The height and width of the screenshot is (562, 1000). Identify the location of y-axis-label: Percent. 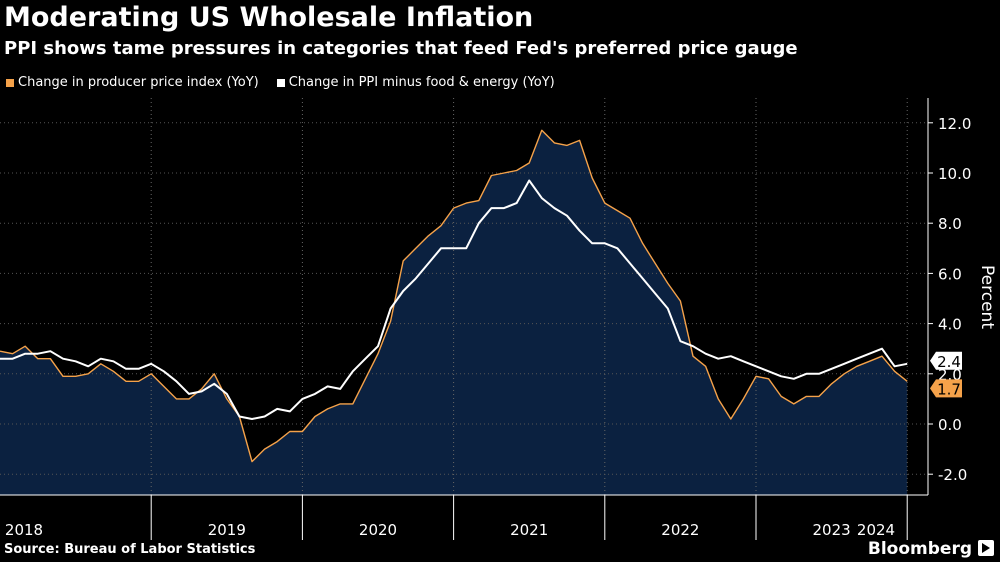
(987, 297).